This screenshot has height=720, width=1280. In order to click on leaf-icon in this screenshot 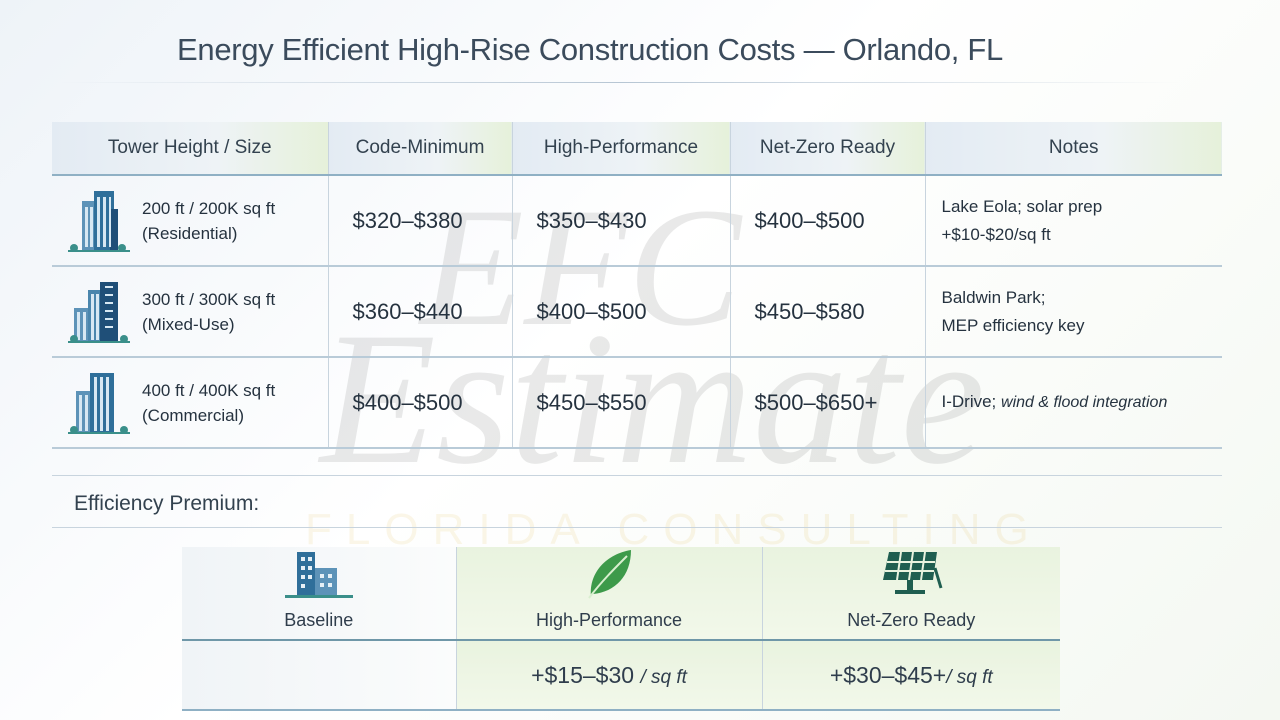, I will do `click(609, 574)`.